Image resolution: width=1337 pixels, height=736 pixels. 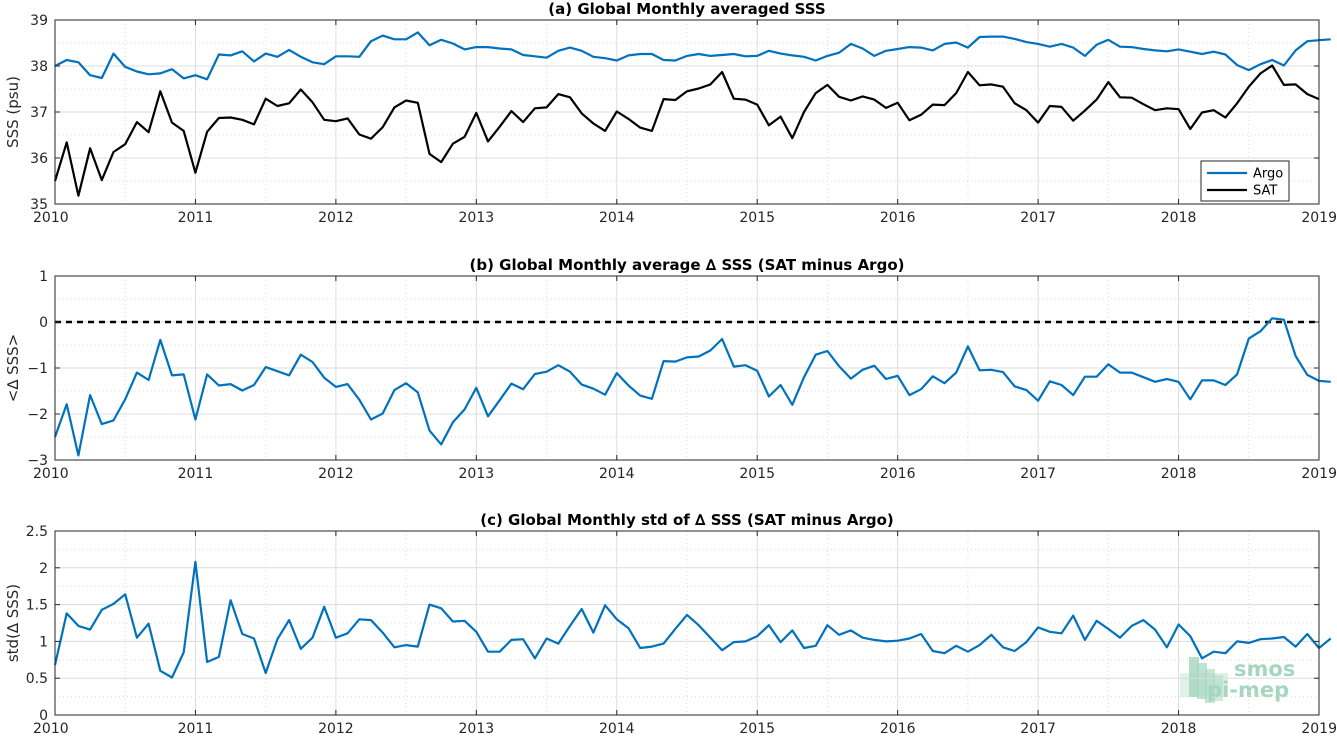 I want to click on y-tick-label: 1.5, so click(x=37, y=606).